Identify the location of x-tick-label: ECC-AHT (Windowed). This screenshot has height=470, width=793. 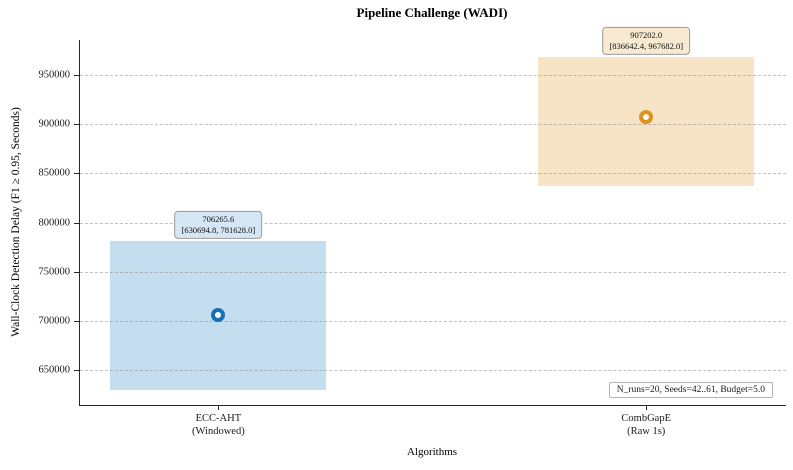
(218, 425).